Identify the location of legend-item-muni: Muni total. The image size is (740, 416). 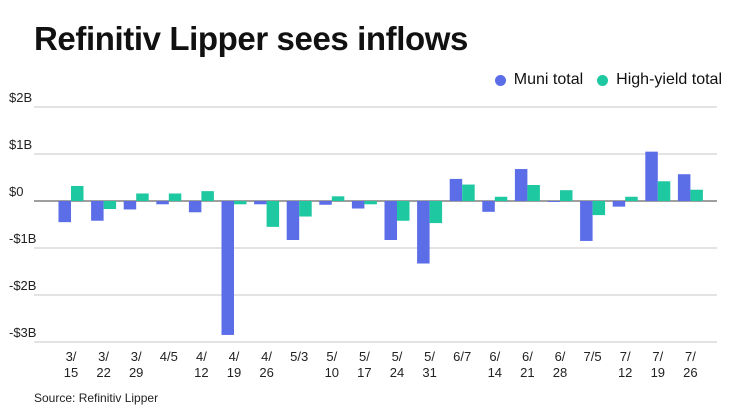
(539, 80).